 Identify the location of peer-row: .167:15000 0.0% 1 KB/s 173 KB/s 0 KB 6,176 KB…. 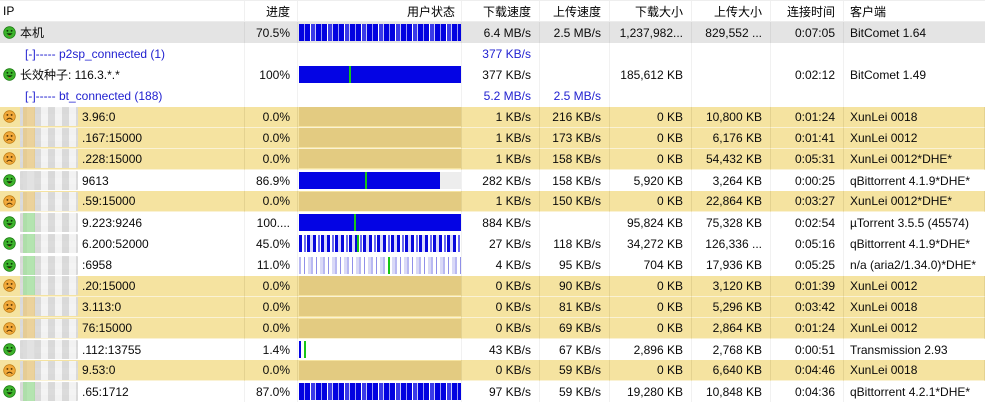
(492, 138).